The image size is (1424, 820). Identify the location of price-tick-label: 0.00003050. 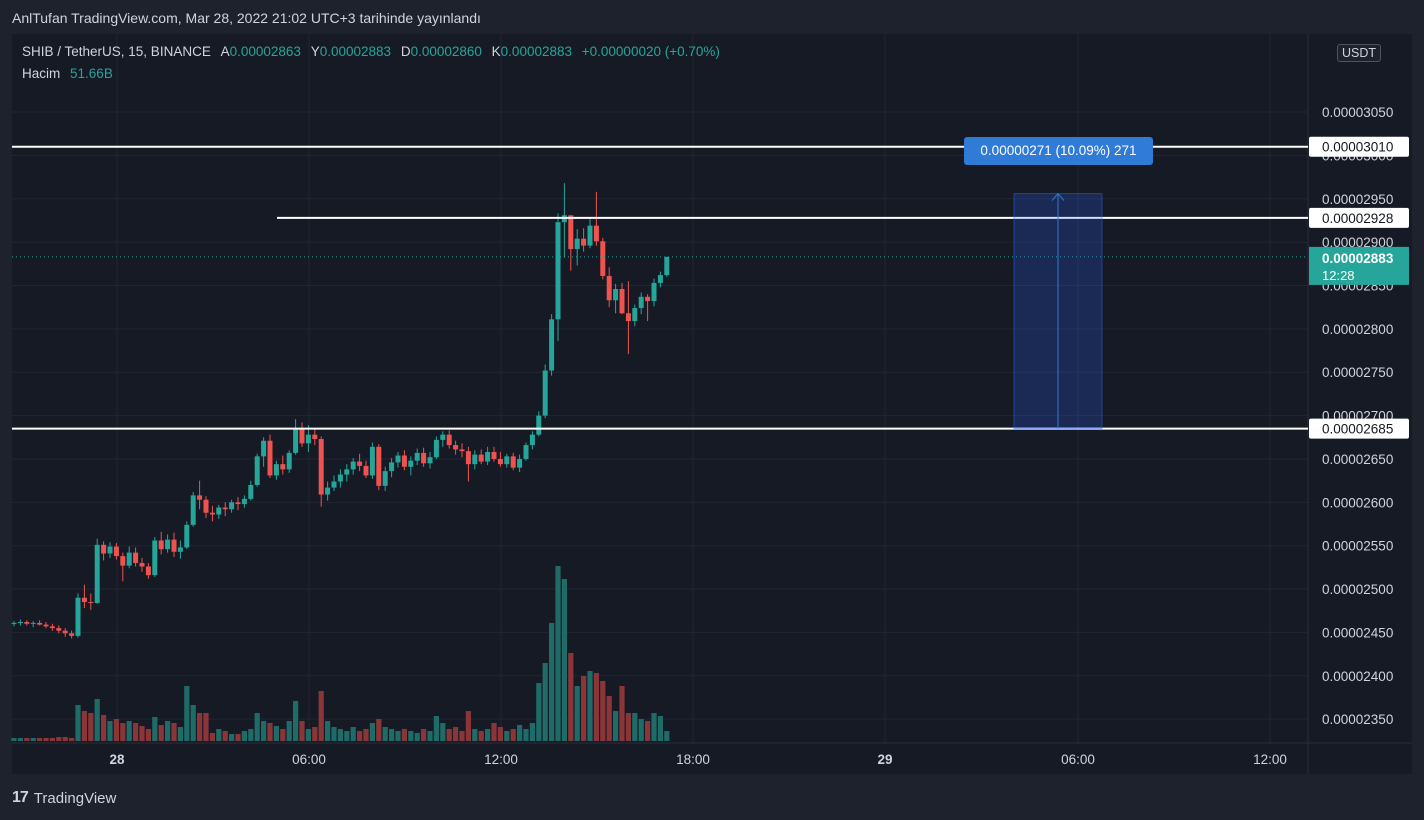
(1357, 112).